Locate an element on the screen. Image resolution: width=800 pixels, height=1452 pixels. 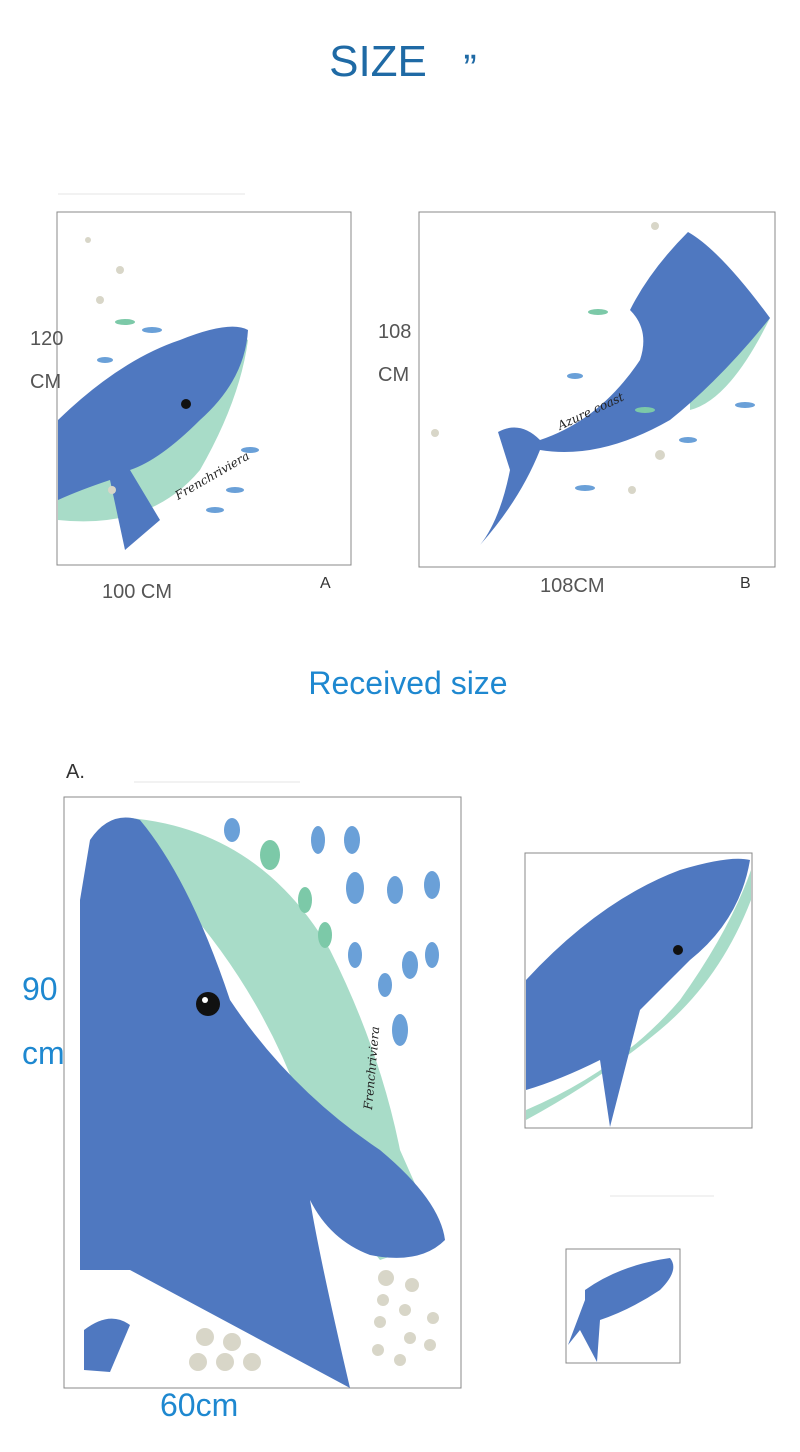
width-label: 60cm is located at coordinates (199, 1405).